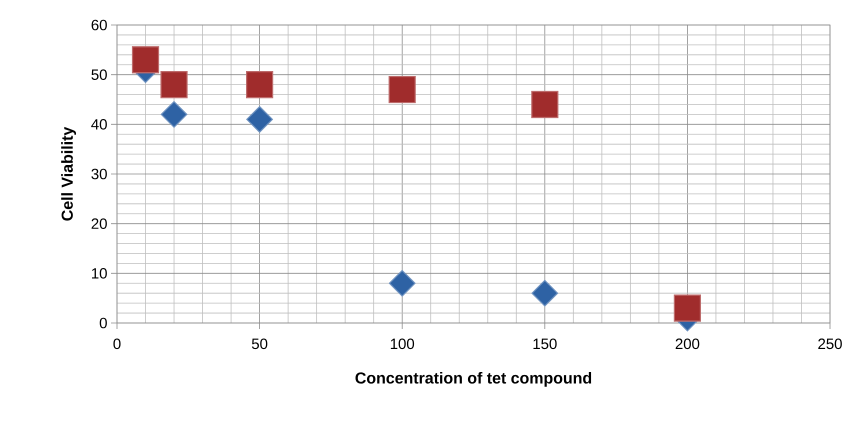 Image resolution: width=854 pixels, height=438 pixels. I want to click on x-tick-label: 200, so click(688, 344).